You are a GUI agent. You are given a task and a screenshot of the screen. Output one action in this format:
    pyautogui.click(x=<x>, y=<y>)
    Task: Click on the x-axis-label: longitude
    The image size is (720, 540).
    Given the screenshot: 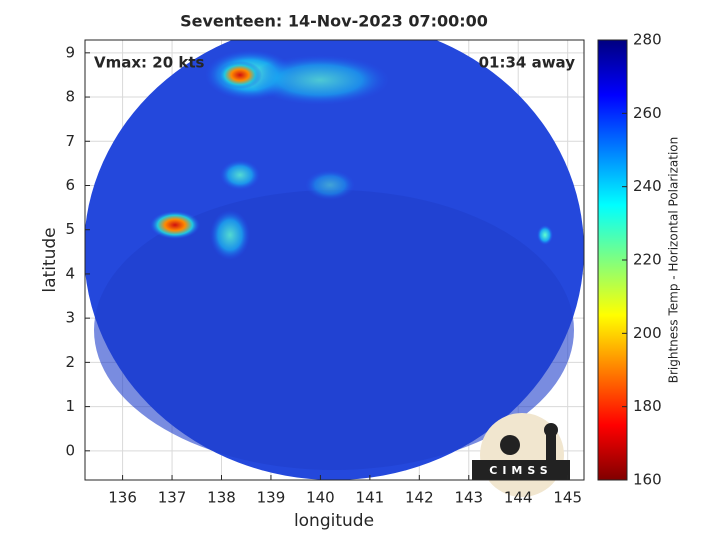 What is the action you would take?
    pyautogui.click(x=334, y=521)
    